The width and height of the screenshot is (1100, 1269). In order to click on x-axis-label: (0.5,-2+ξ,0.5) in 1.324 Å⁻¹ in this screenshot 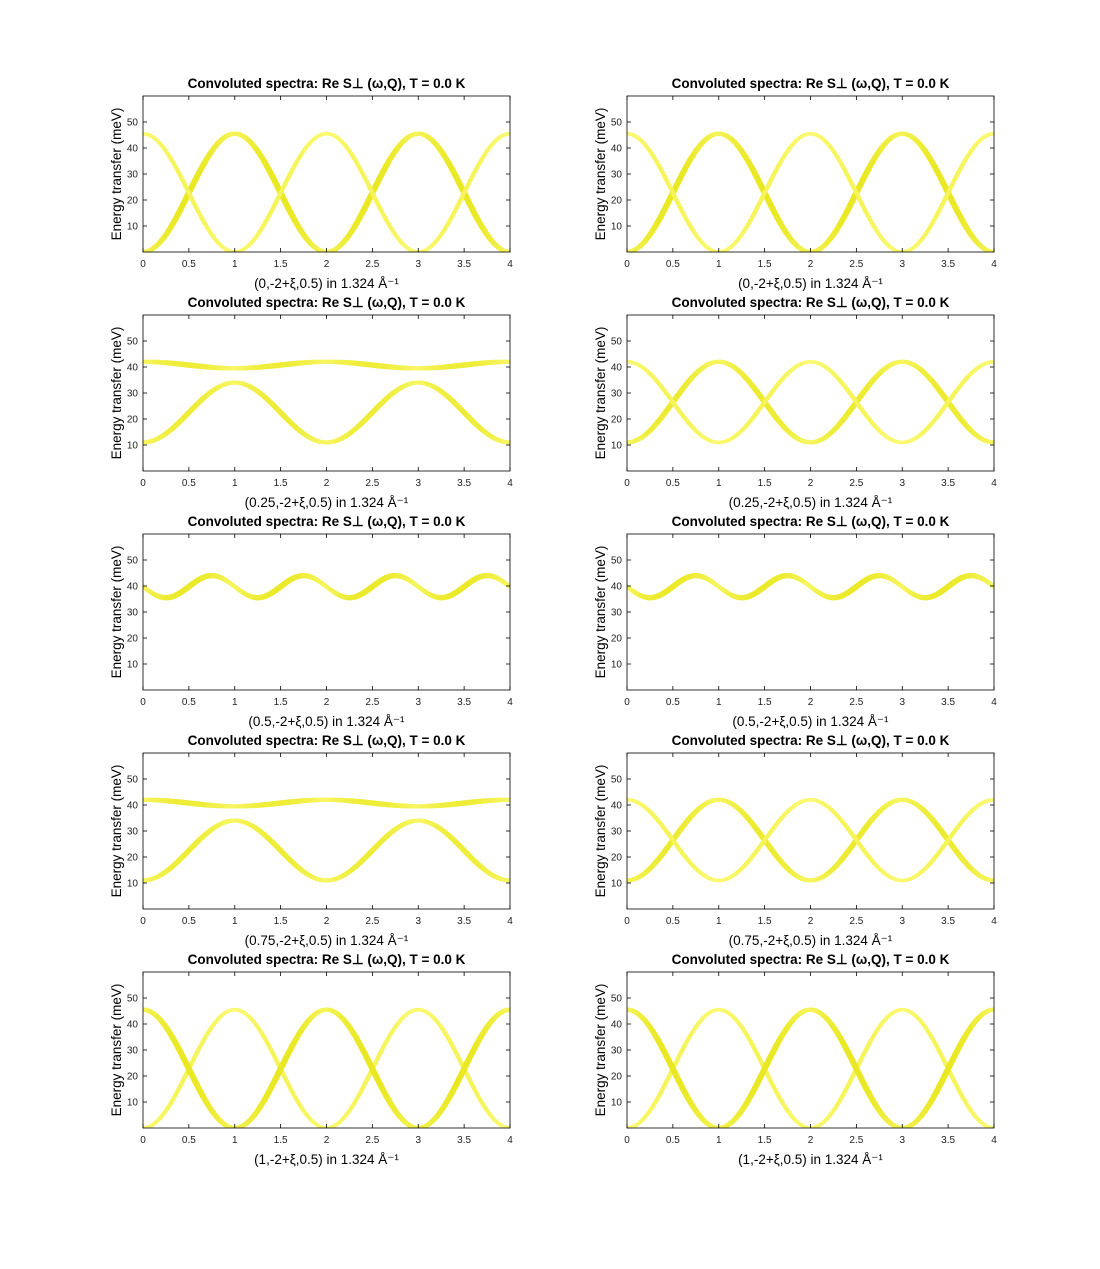, I will do `click(326, 721)`.